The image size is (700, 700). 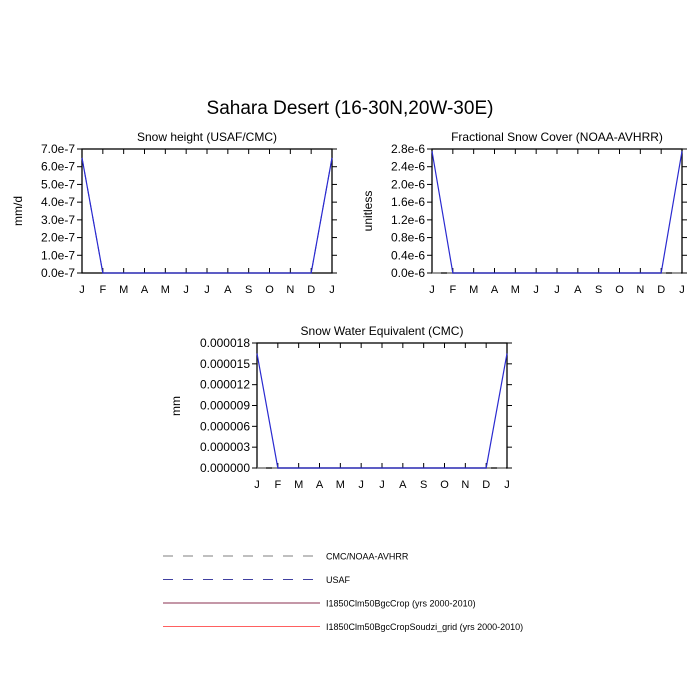 I want to click on y-tick-label: 2.8e-6, so click(x=408, y=149).